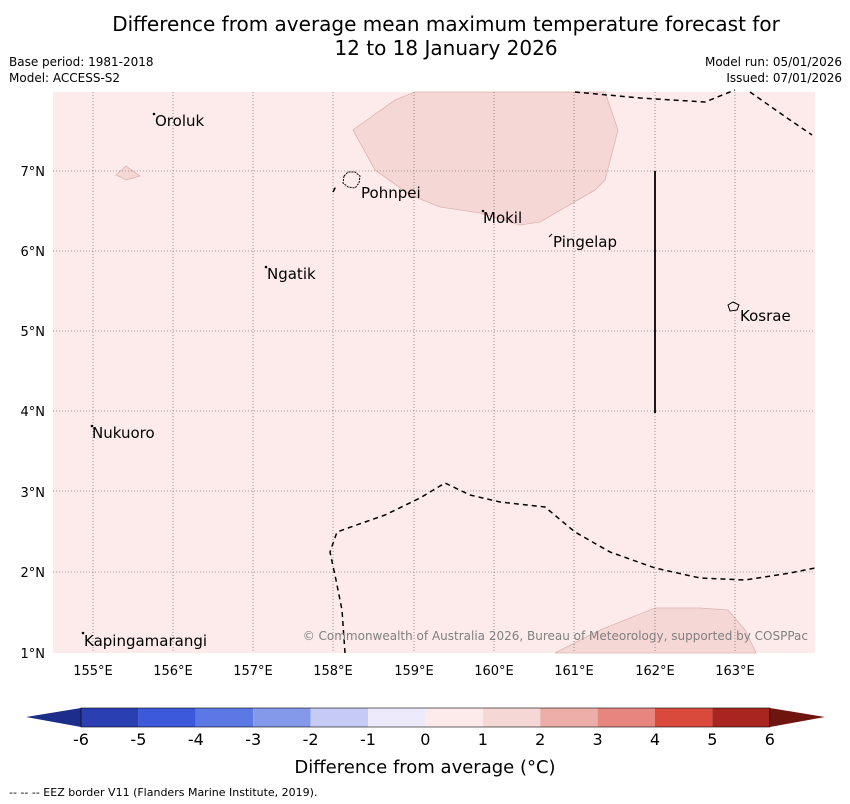 Image resolution: width=850 pixels, height=804 pixels. I want to click on cb-tick-0: 0, so click(425, 739).